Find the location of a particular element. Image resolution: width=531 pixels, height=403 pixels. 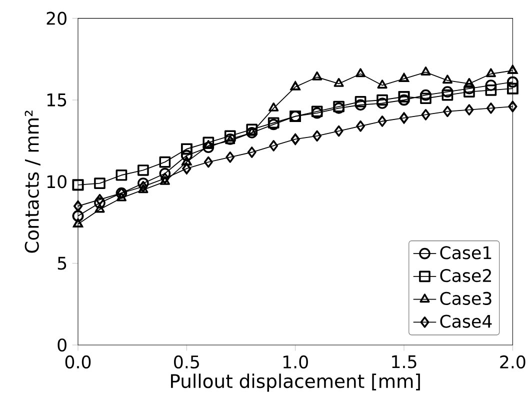

y-tick-label: 0 is located at coordinates (62, 345).